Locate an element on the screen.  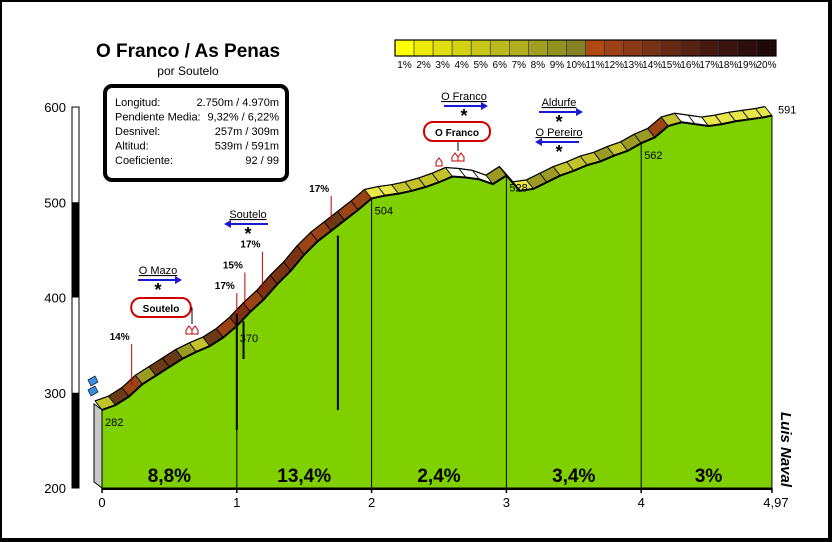
elevation-label: 504 is located at coordinates (384, 211).